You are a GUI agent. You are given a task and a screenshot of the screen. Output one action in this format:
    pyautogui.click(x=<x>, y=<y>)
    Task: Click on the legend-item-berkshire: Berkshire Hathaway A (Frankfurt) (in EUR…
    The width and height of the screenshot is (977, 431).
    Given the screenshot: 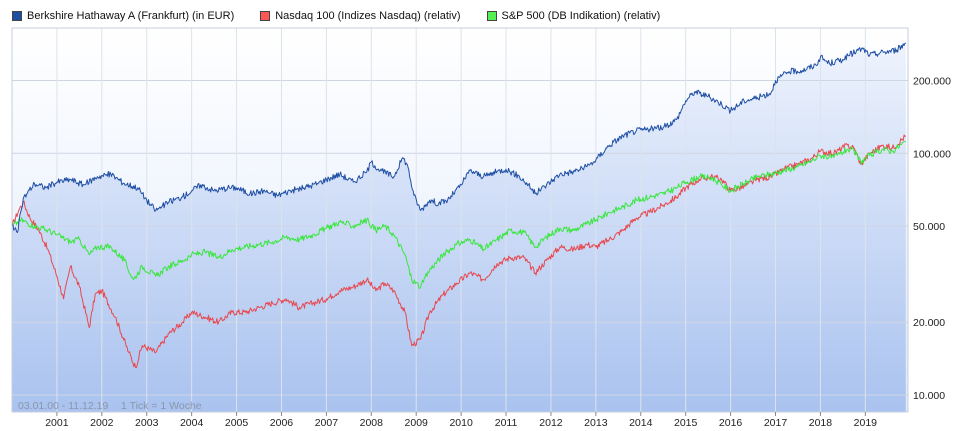 What is the action you would take?
    pyautogui.click(x=123, y=16)
    